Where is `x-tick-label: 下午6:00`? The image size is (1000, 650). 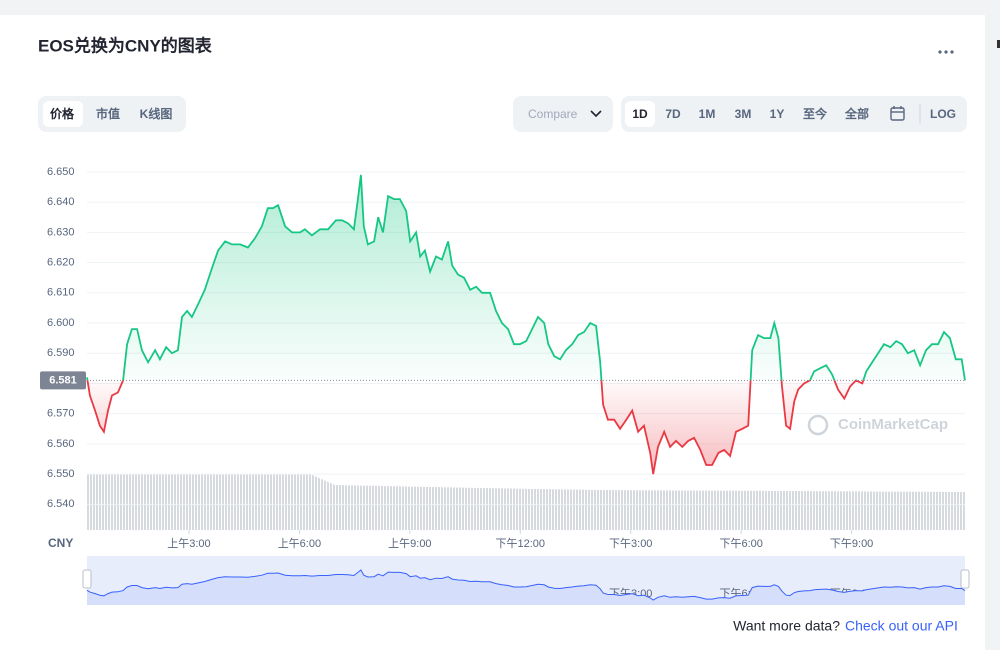
x-tick-label: 下午6:00 is located at coordinates (740, 543).